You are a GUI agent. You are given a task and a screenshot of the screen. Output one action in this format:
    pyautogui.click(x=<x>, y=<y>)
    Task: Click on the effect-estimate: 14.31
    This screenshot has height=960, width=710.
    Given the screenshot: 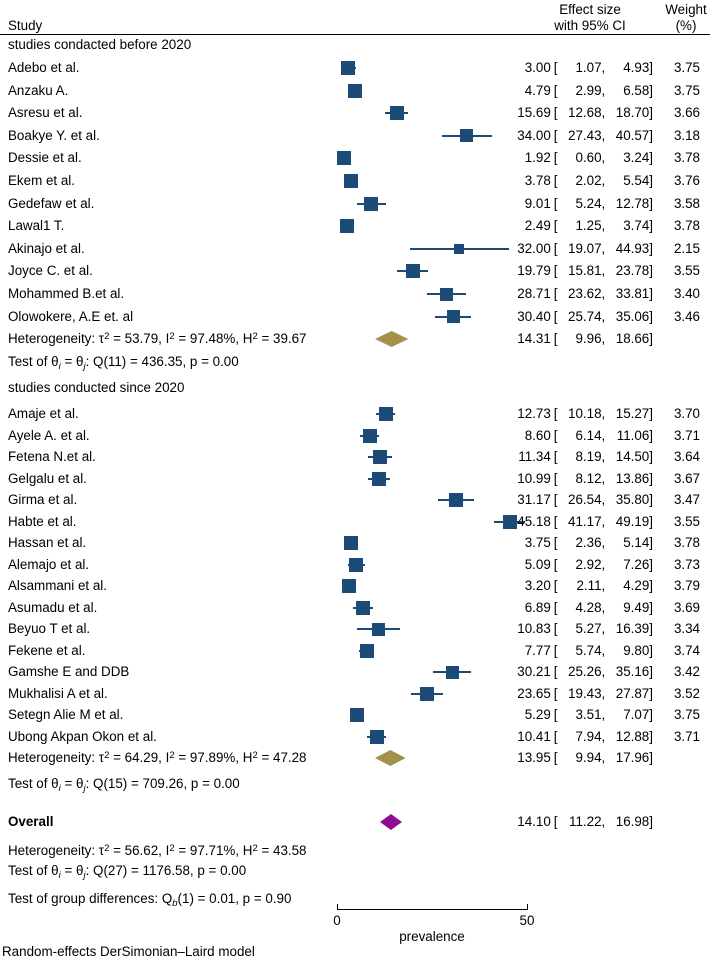 What is the action you would take?
    pyautogui.click(x=534, y=338)
    